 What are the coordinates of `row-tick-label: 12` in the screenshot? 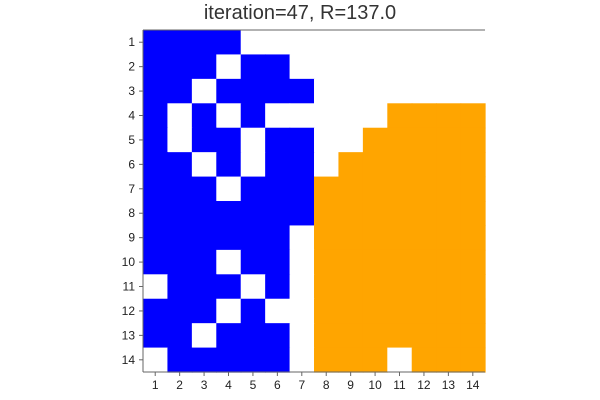 It's located at (129, 311).